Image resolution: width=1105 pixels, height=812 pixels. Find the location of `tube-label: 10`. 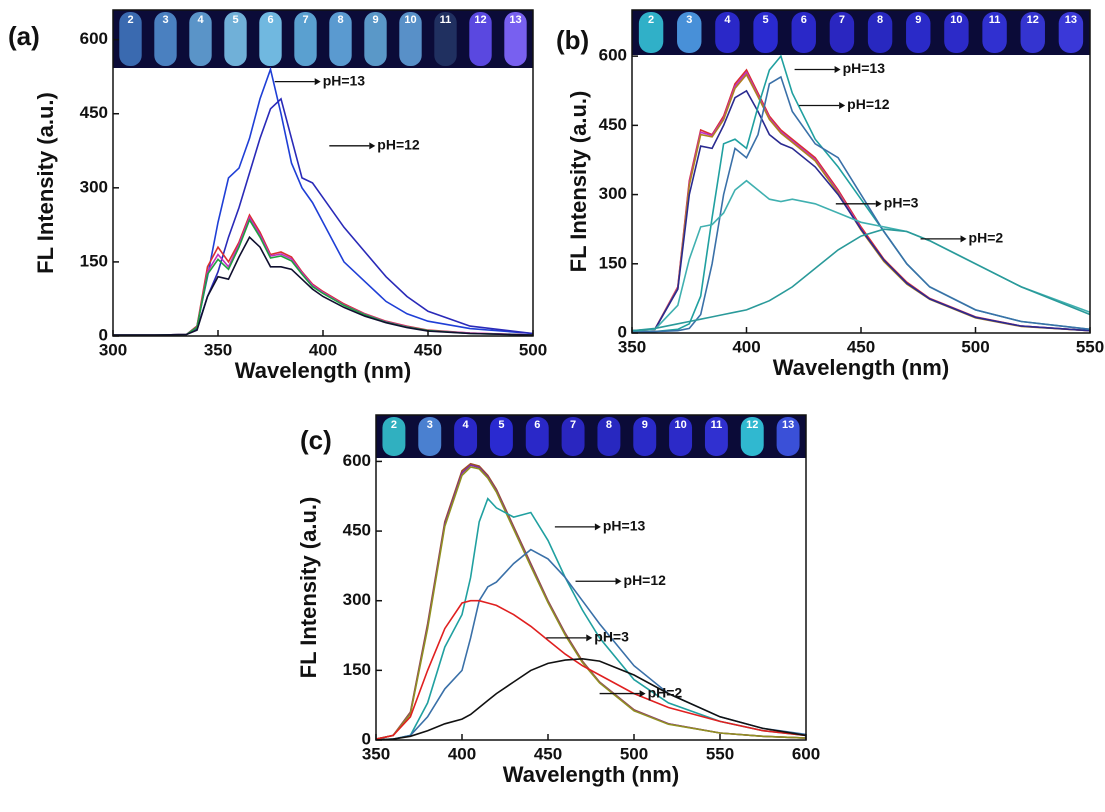

tube-label: 10 is located at coordinates (410, 20).